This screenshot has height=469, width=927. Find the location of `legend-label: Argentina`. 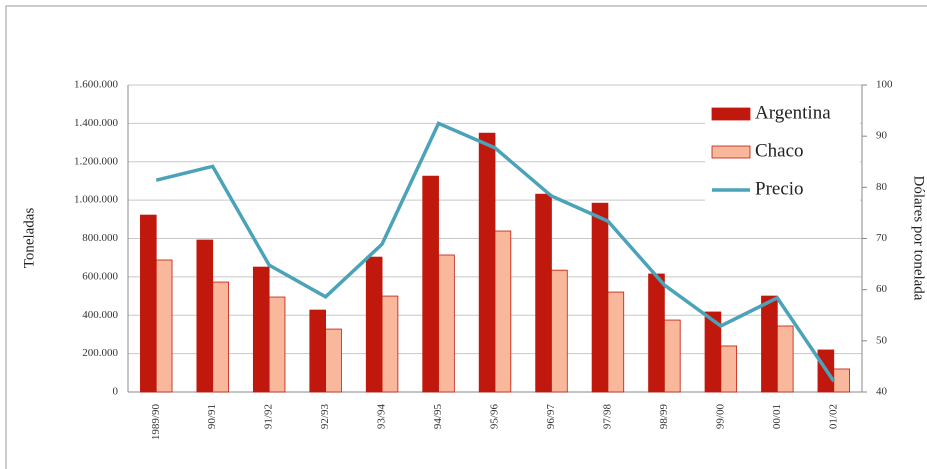

legend-label: Argentina is located at coordinates (793, 112).